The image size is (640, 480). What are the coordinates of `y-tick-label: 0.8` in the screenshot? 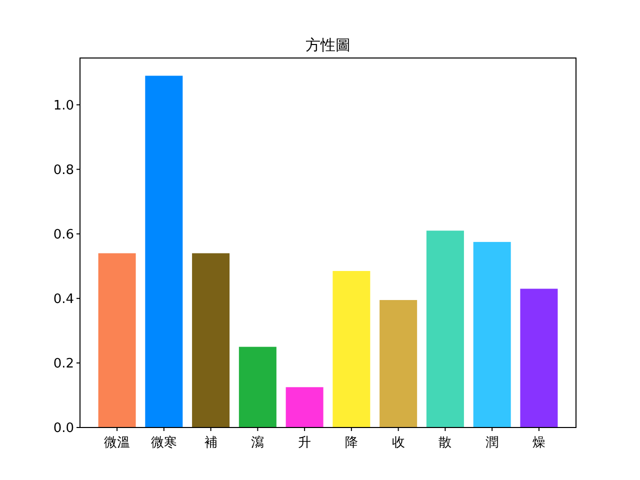 It's located at (63, 170).